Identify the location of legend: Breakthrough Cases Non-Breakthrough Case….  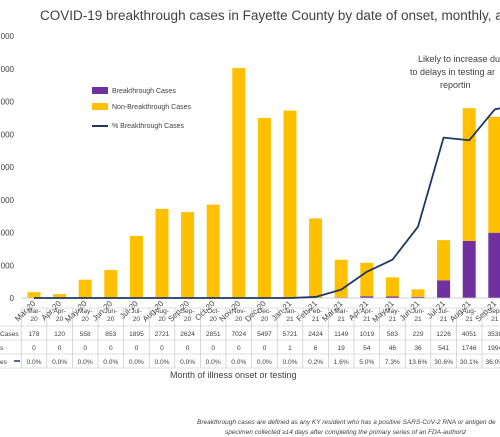
(141, 108).